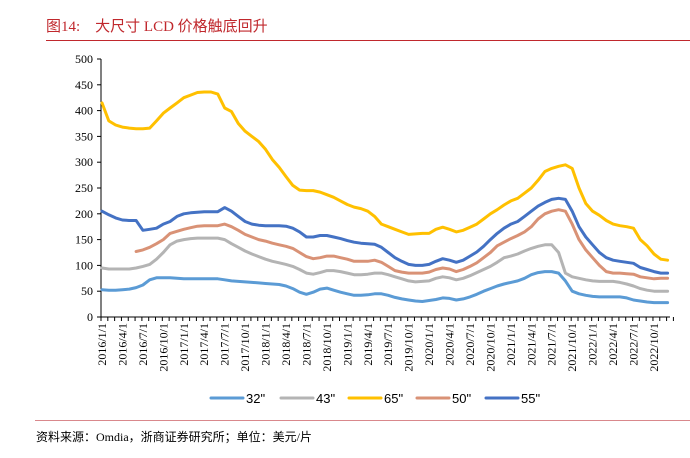  I want to click on figure-title: 图14: 大尺寸 LCD 价格触底回升, so click(157, 27).